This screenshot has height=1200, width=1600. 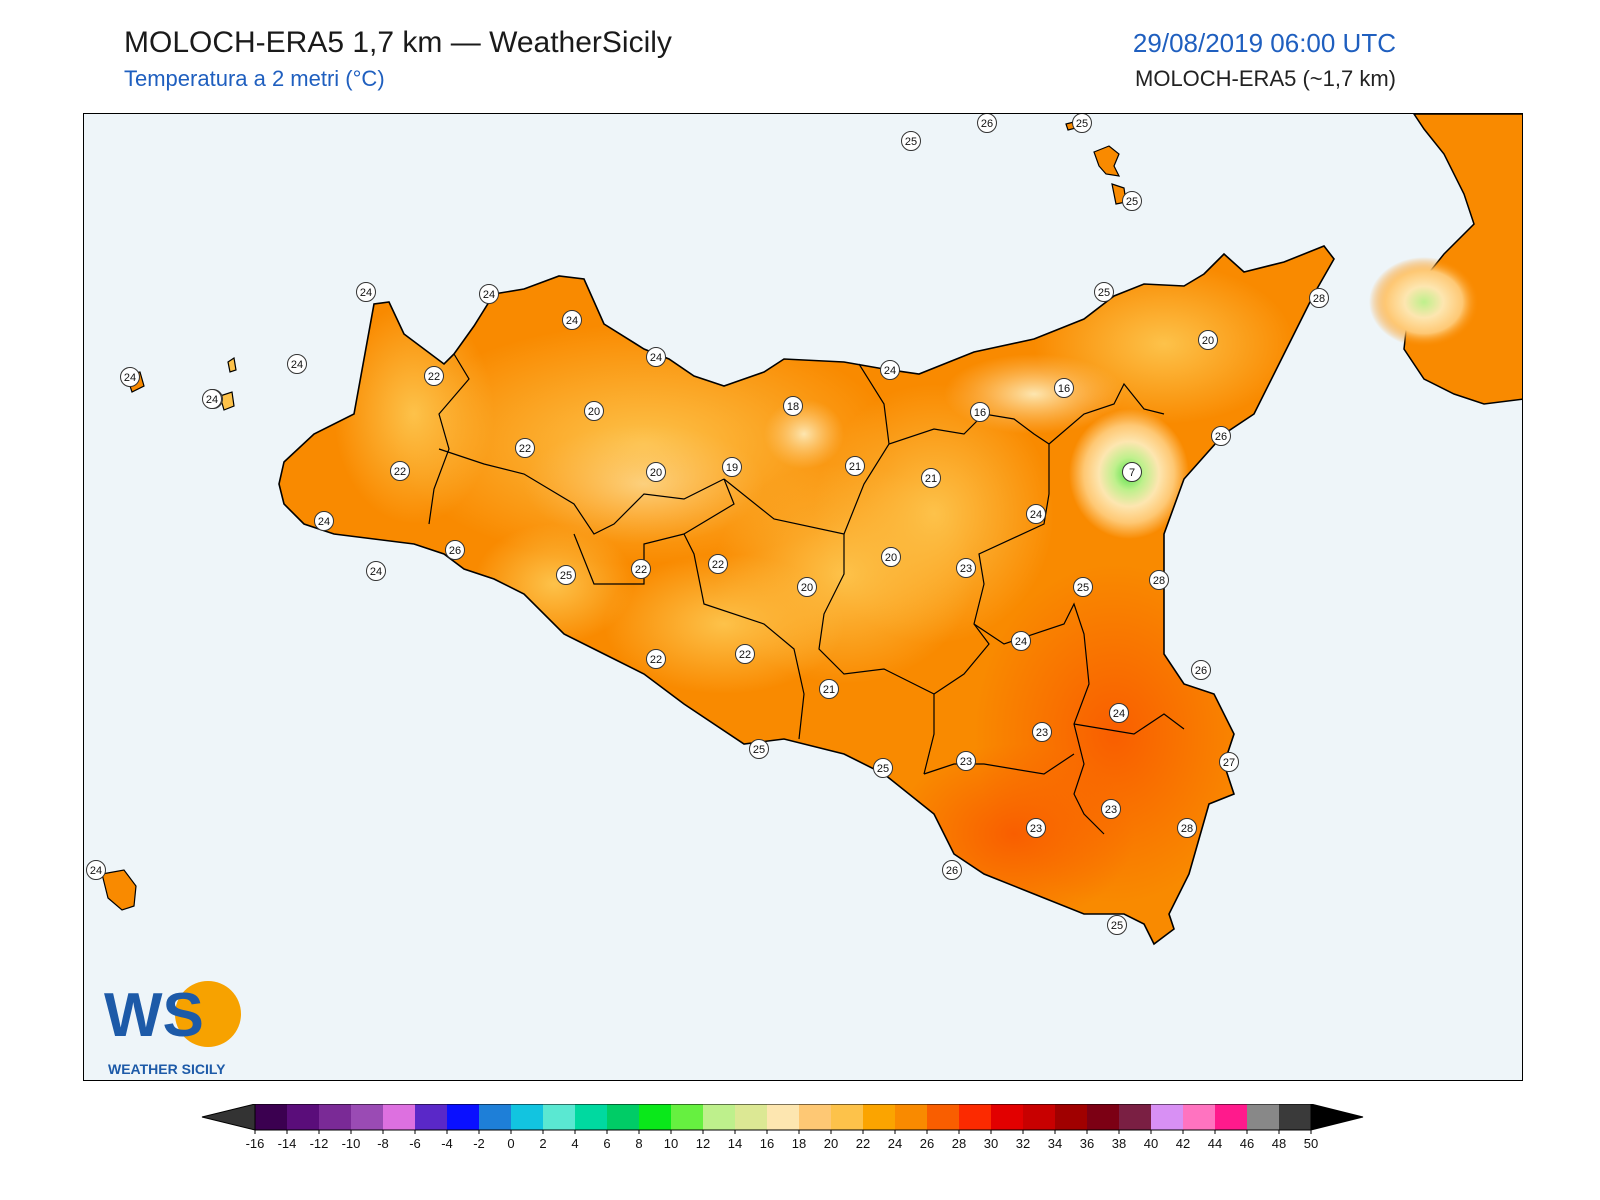 What do you see at coordinates (447, 1143) in the screenshot?
I see `colorbar-tick-label: -4` at bounding box center [447, 1143].